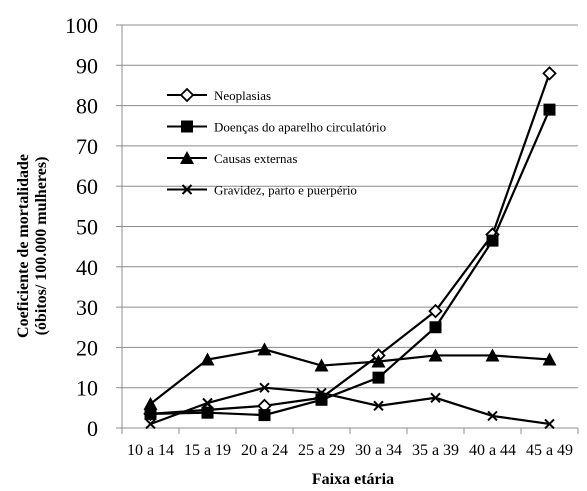 Image resolution: width=587 pixels, height=491 pixels. Describe the element at coordinates (87, 388) in the screenshot. I see `y-tick-label: 10` at that location.